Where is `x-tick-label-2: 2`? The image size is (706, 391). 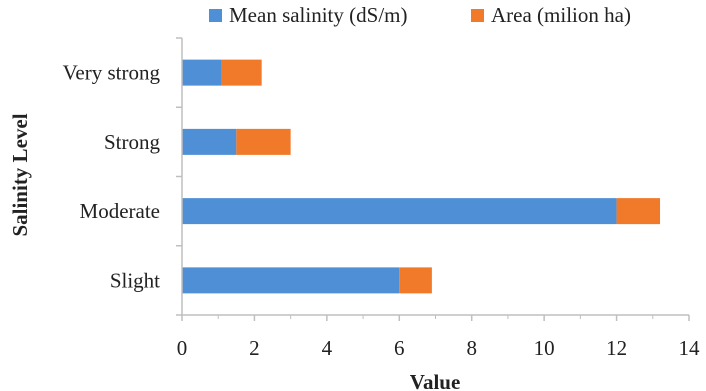 x-tick-label-2: 2 is located at coordinates (254, 348).